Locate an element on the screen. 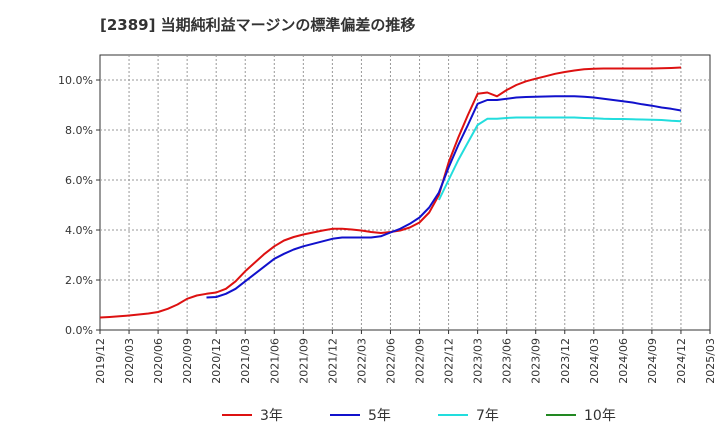 Image resolution: width=720 pixels, height=440 pixels. x-tick-label: 2024/12 is located at coordinates (681, 361).